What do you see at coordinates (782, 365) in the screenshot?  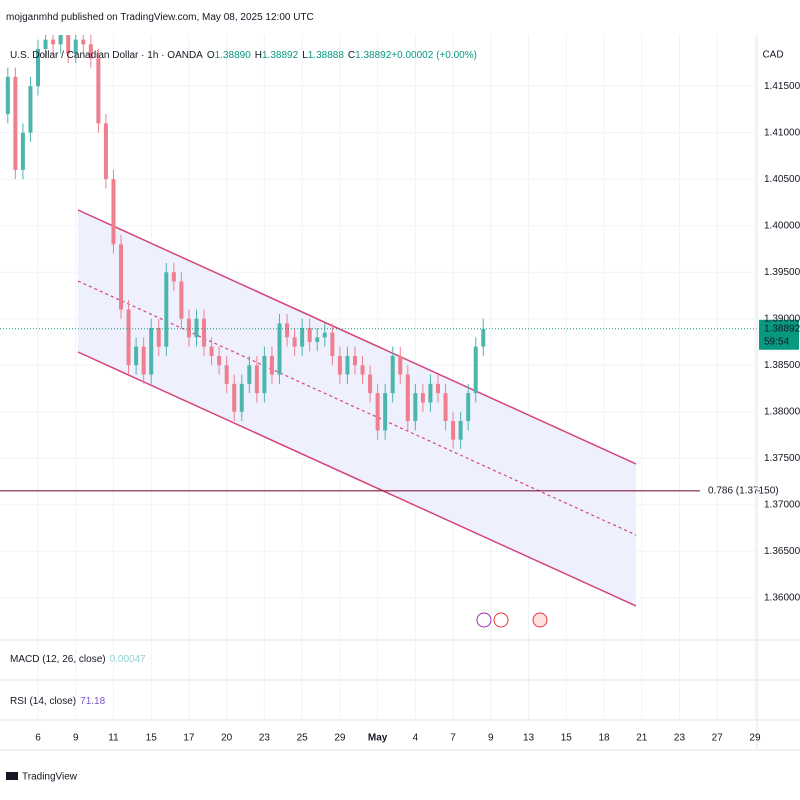 I see `y-tick-label: 1.38500` at bounding box center [782, 365].